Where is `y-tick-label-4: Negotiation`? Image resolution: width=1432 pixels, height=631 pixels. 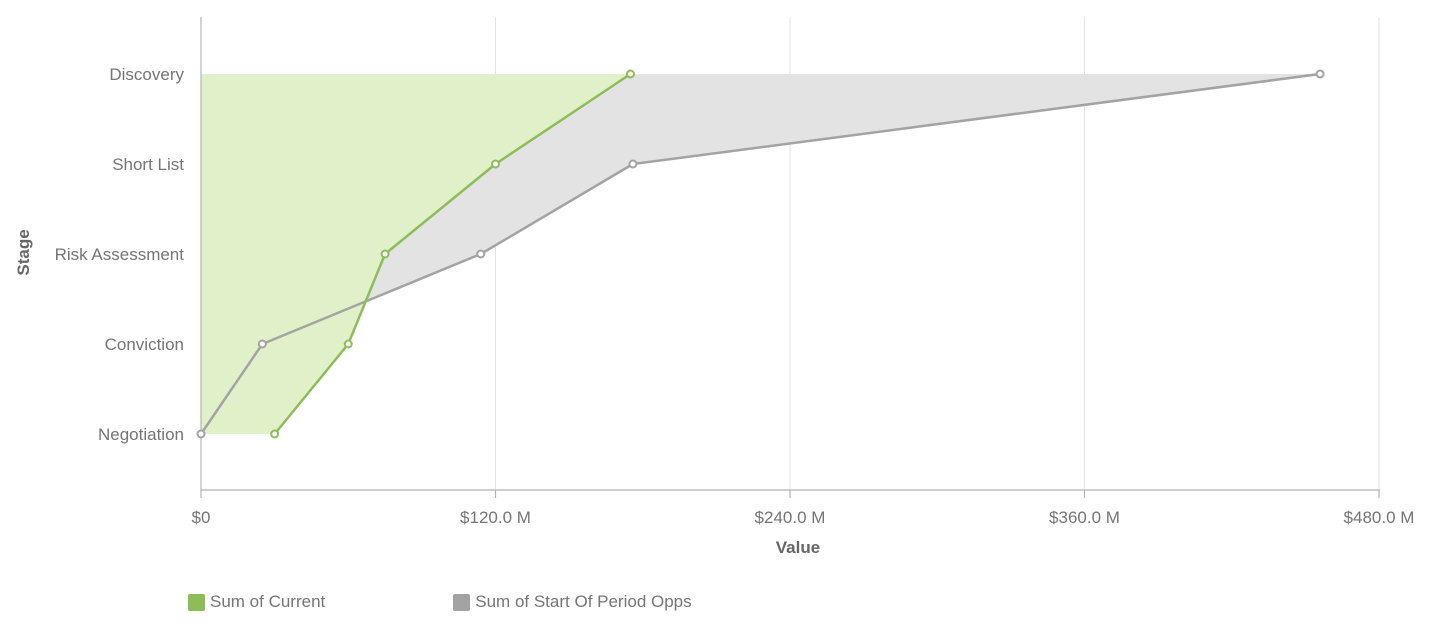 y-tick-label-4: Negotiation is located at coordinates (141, 434).